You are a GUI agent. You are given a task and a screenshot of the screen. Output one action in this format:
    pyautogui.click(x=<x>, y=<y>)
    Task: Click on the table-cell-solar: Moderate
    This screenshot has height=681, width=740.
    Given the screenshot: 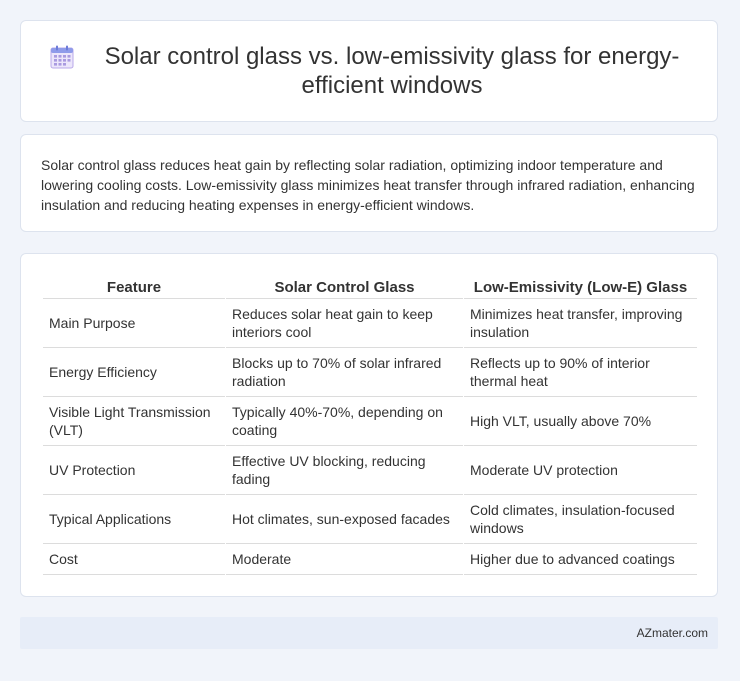 What is the action you would take?
    pyautogui.click(x=344, y=559)
    